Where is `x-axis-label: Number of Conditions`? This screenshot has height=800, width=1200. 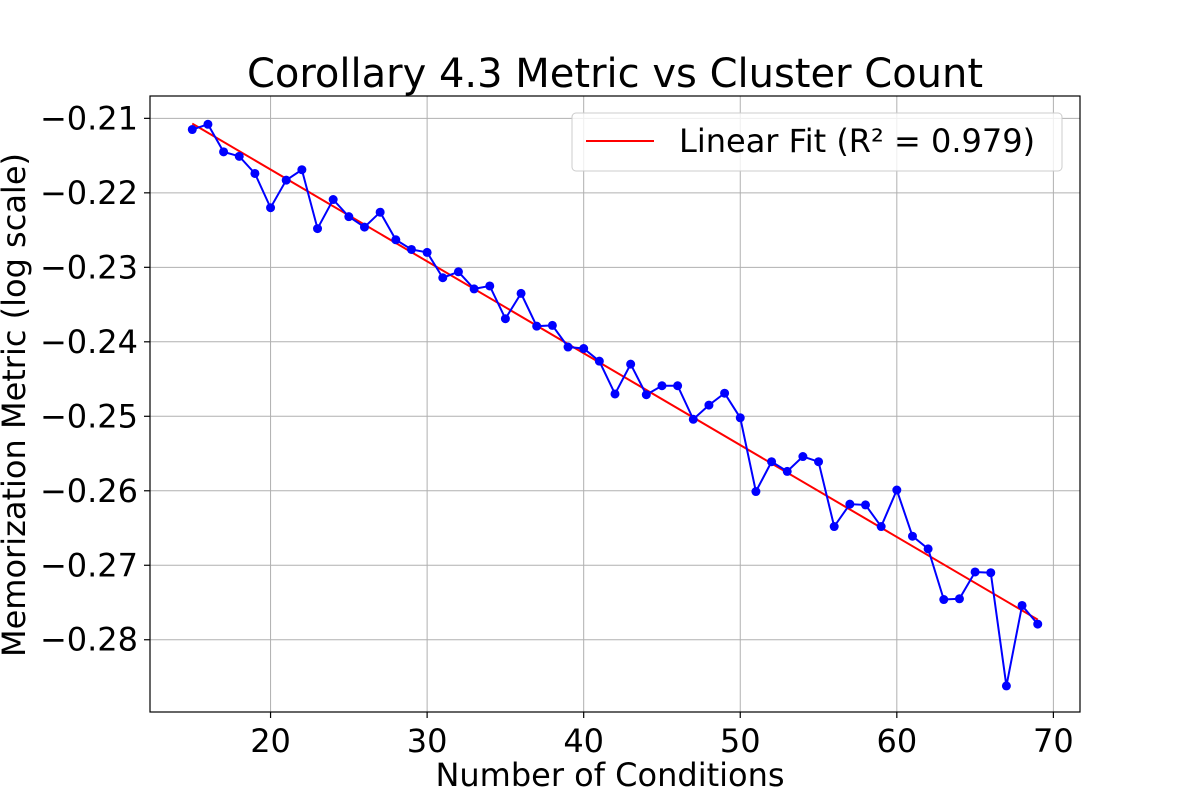
x-axis-label: Number of Conditions is located at coordinates (609, 775).